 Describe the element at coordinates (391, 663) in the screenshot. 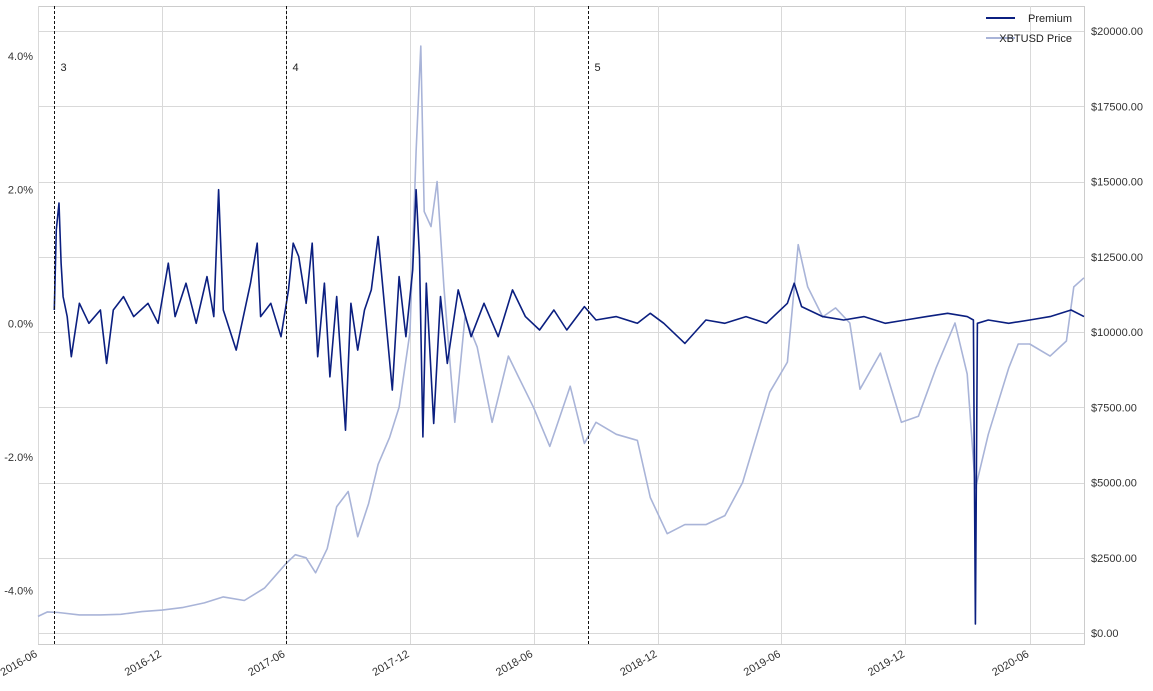

I see `x-tick-label: 2017-12` at that location.